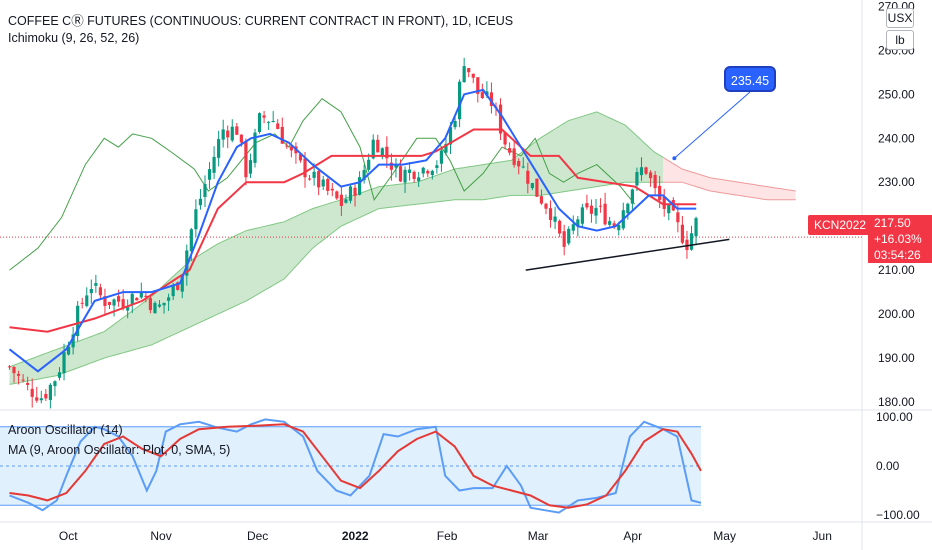 The width and height of the screenshot is (932, 550). What do you see at coordinates (674, 158) in the screenshot?
I see `callout-anchor` at bounding box center [674, 158].